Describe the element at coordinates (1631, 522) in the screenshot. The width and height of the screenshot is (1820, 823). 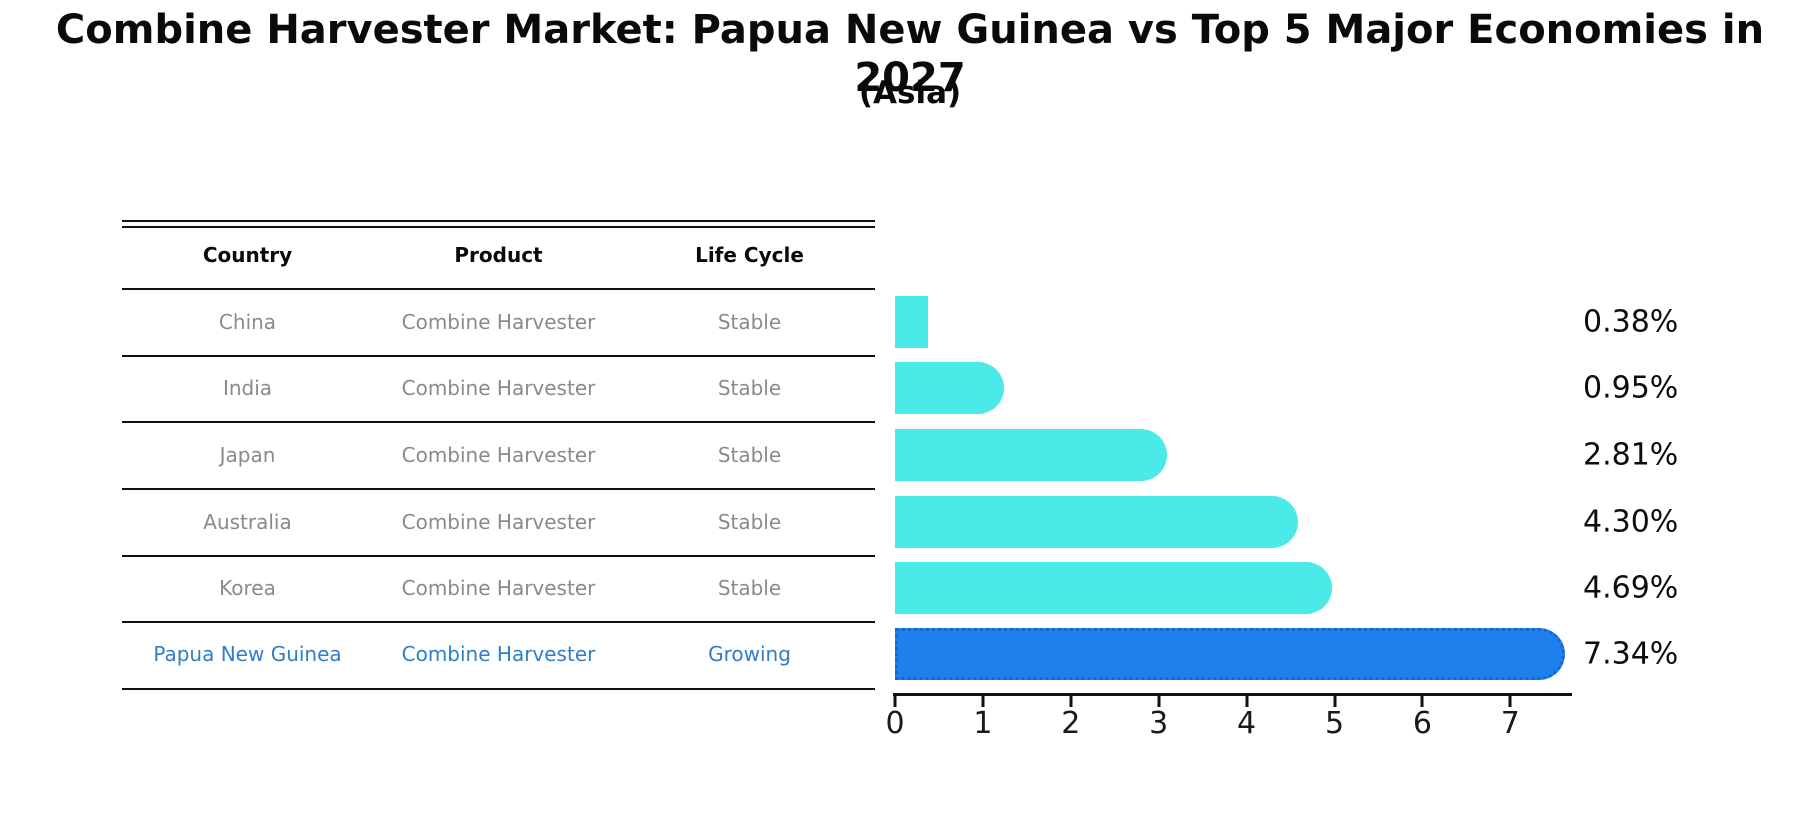
I see `value-label: 4.30%` at that location.